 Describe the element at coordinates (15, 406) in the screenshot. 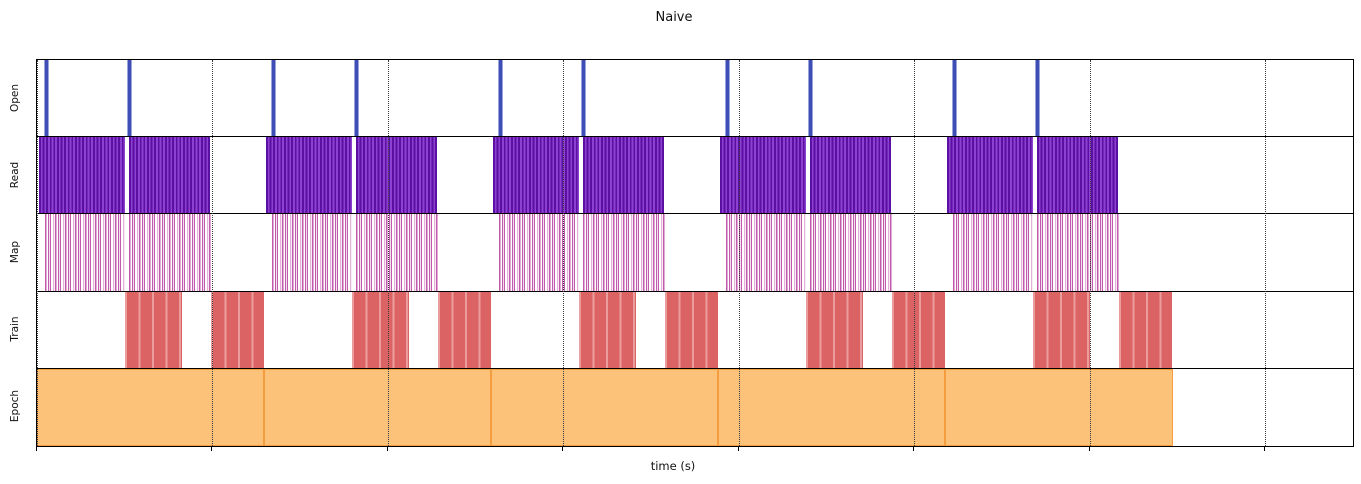

I see `row-label-epoch: Epoch` at that location.